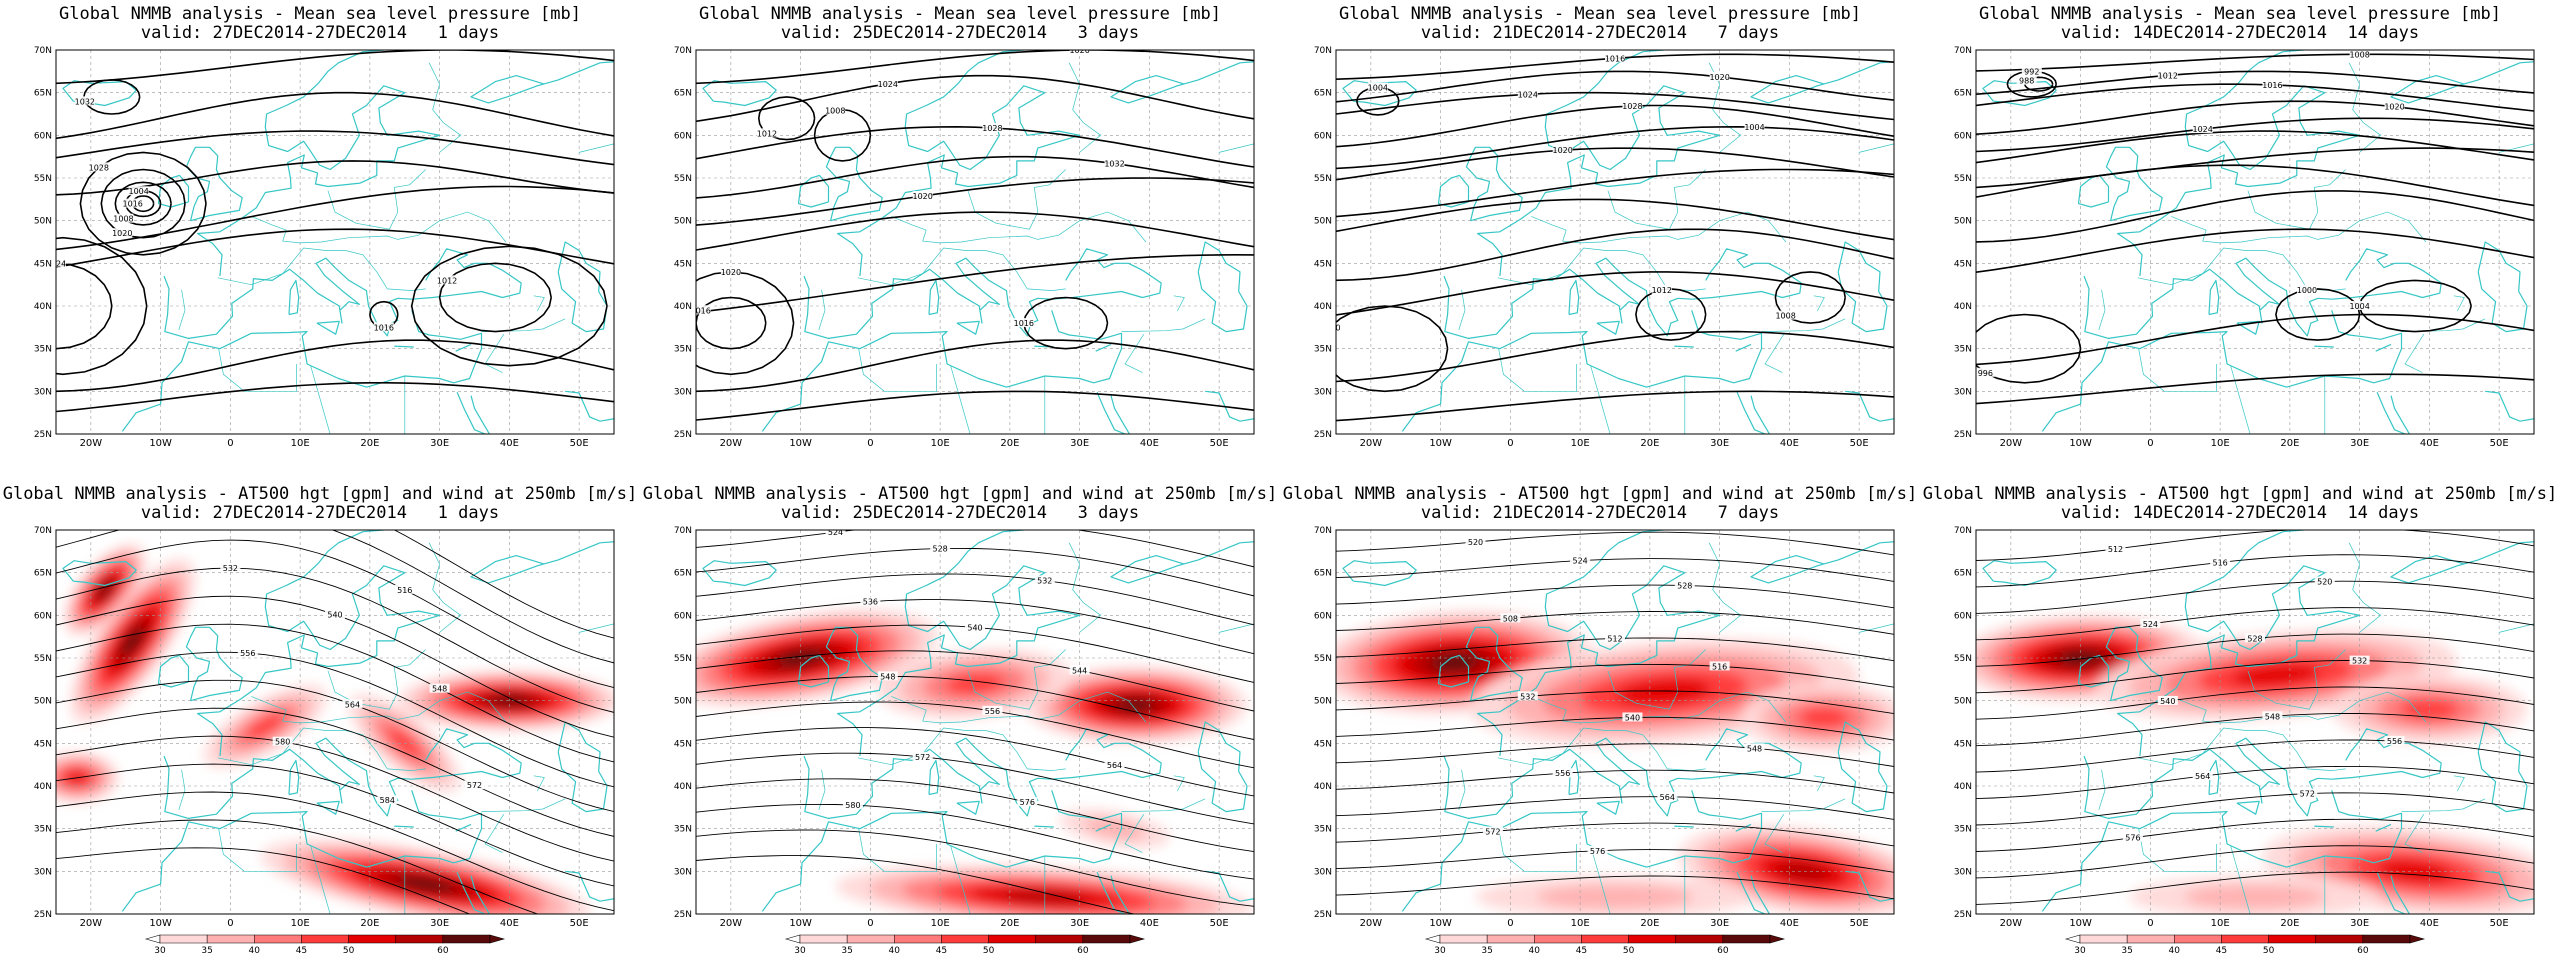 The height and width of the screenshot is (960, 2560). I want to click on panel-valid-date: valid: 27DEC2014-27DEC2014 1 days, so click(320, 33).